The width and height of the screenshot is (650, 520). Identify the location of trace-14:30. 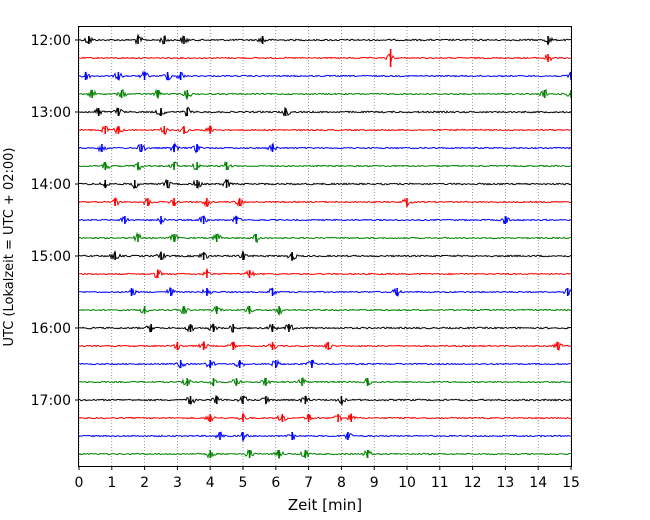
(325, 220).